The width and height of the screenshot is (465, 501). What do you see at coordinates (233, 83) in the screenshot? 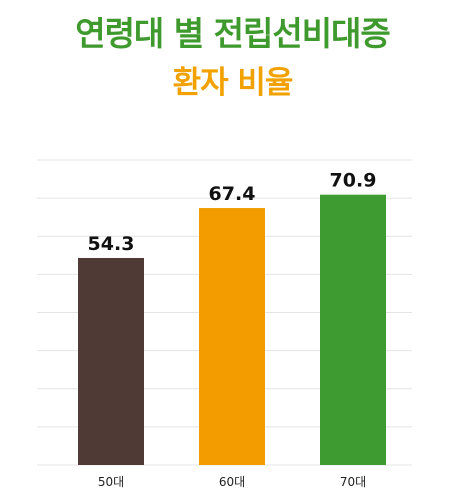
I see `chart-title-line-2: 환자 비율` at bounding box center [233, 83].